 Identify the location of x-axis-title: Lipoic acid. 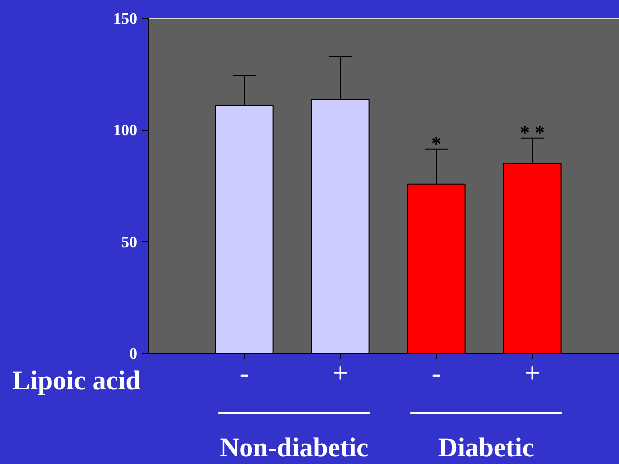
(76, 381).